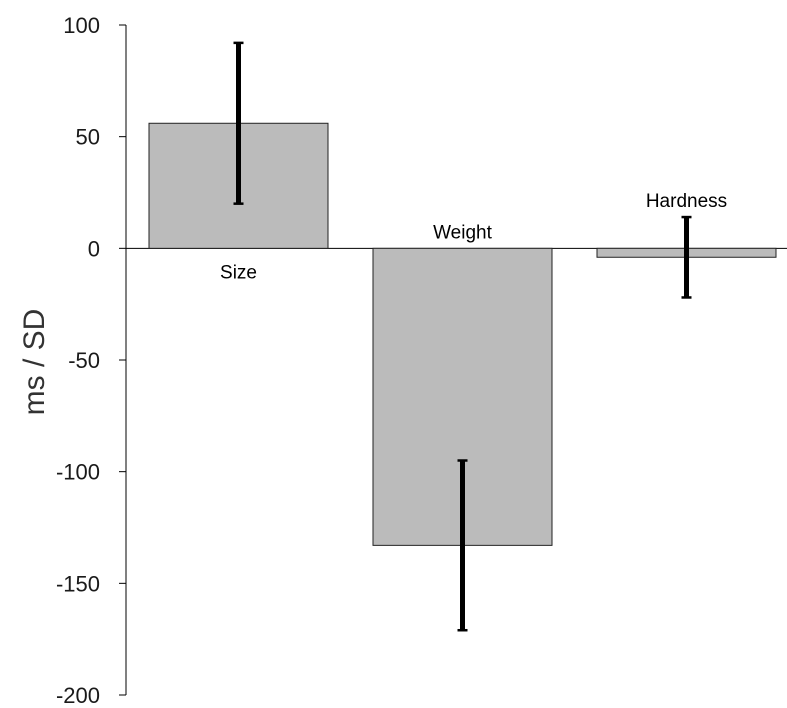 The image size is (787, 708). Describe the element at coordinates (238, 272) in the screenshot. I see `category-label-size: Size` at that location.